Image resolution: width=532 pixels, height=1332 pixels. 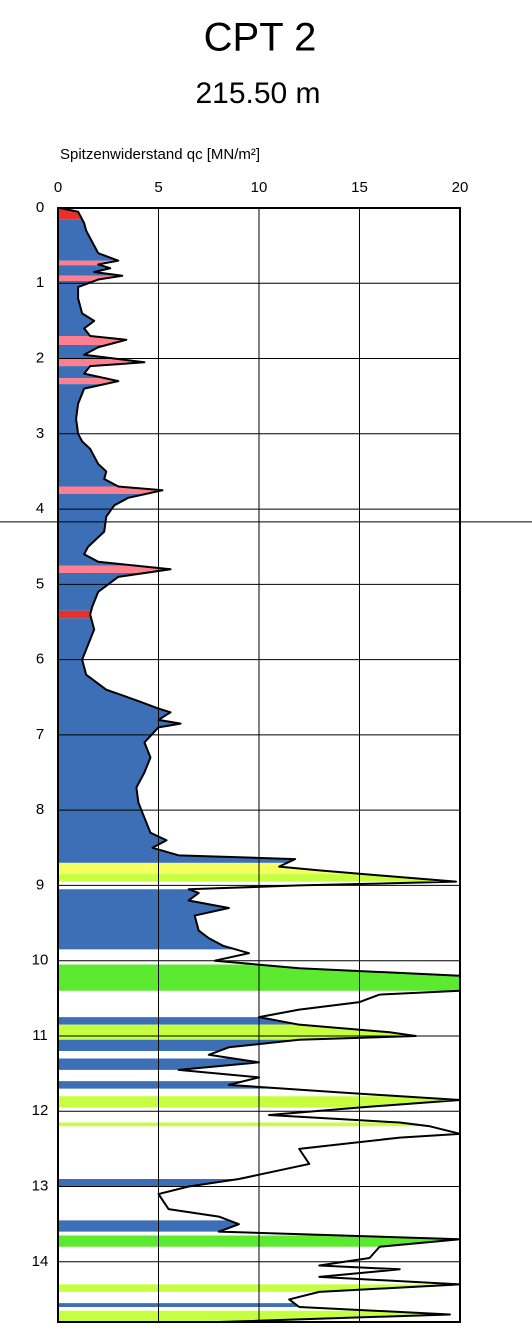 What do you see at coordinates (40, 1261) in the screenshot?
I see `y-tick-label: 14` at bounding box center [40, 1261].